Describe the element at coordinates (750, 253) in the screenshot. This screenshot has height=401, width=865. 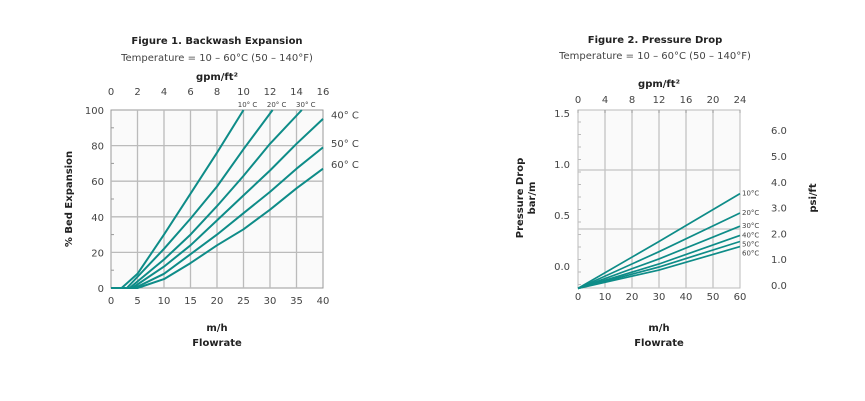
I see `series-label: 60°C` at that location.